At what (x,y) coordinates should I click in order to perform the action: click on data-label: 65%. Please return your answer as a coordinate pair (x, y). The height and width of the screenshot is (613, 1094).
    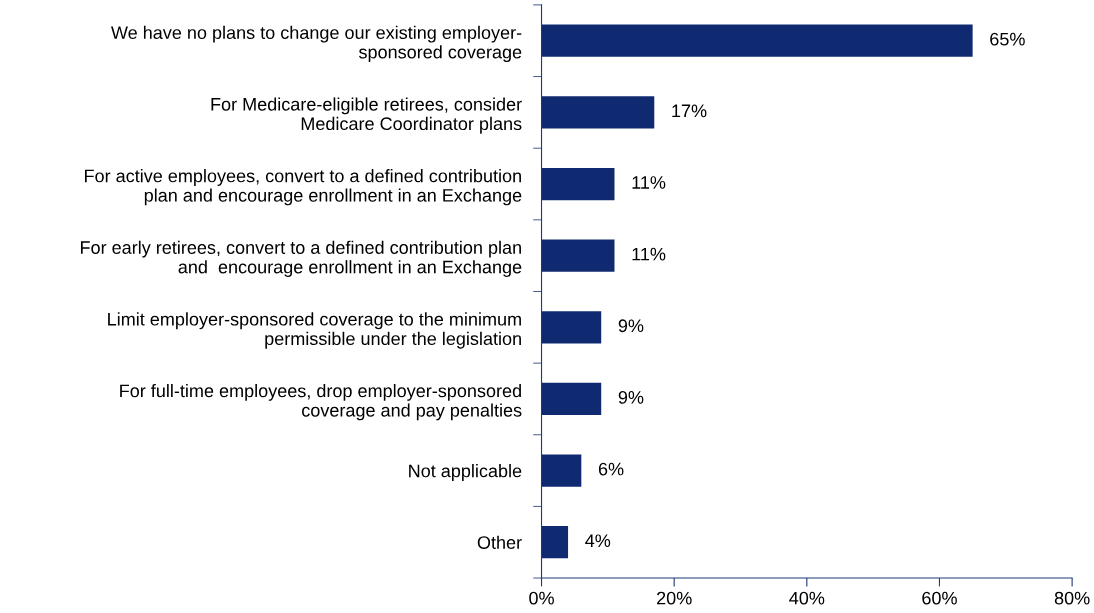
    Looking at the image, I should click on (1007, 39).